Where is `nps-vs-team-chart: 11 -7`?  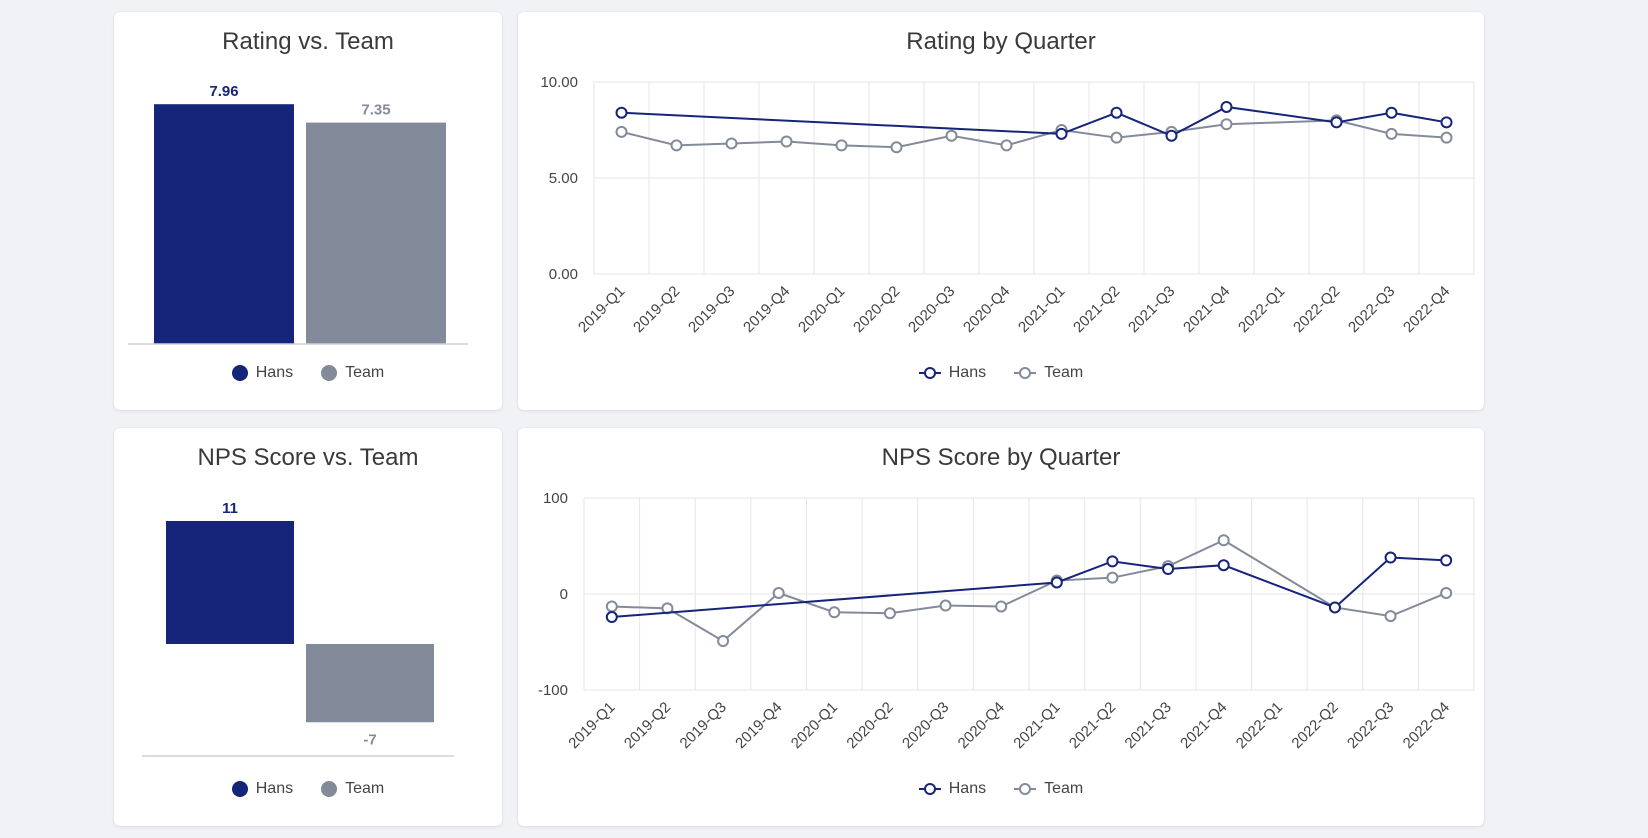
nps-vs-team-chart: 11 -7 is located at coordinates (298, 628).